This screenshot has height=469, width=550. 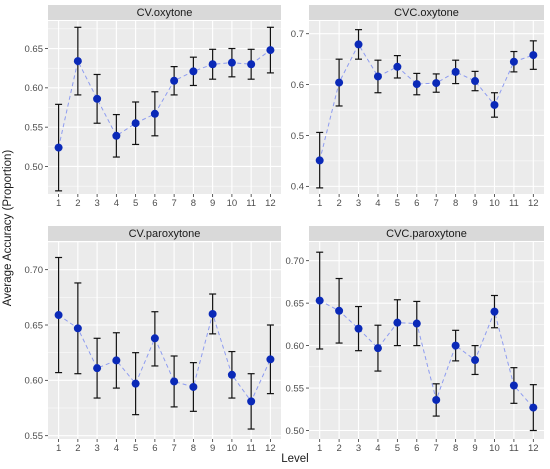 I want to click on y-tick-label: 0.50, so click(x=34, y=167).